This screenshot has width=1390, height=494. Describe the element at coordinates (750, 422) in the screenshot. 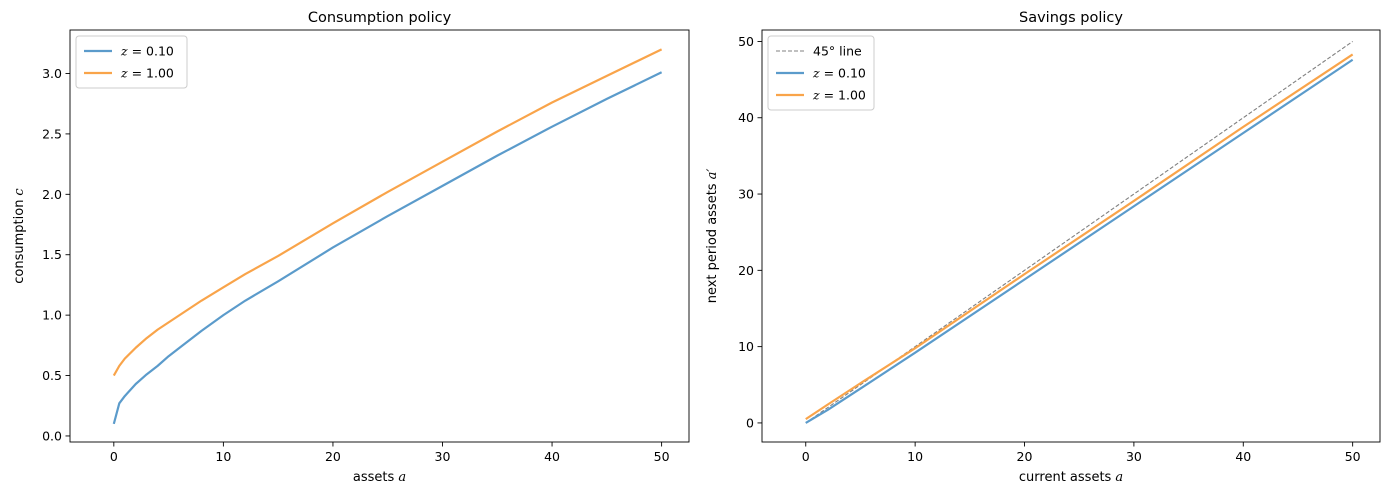

I see `y-tick-label: 0` at that location.